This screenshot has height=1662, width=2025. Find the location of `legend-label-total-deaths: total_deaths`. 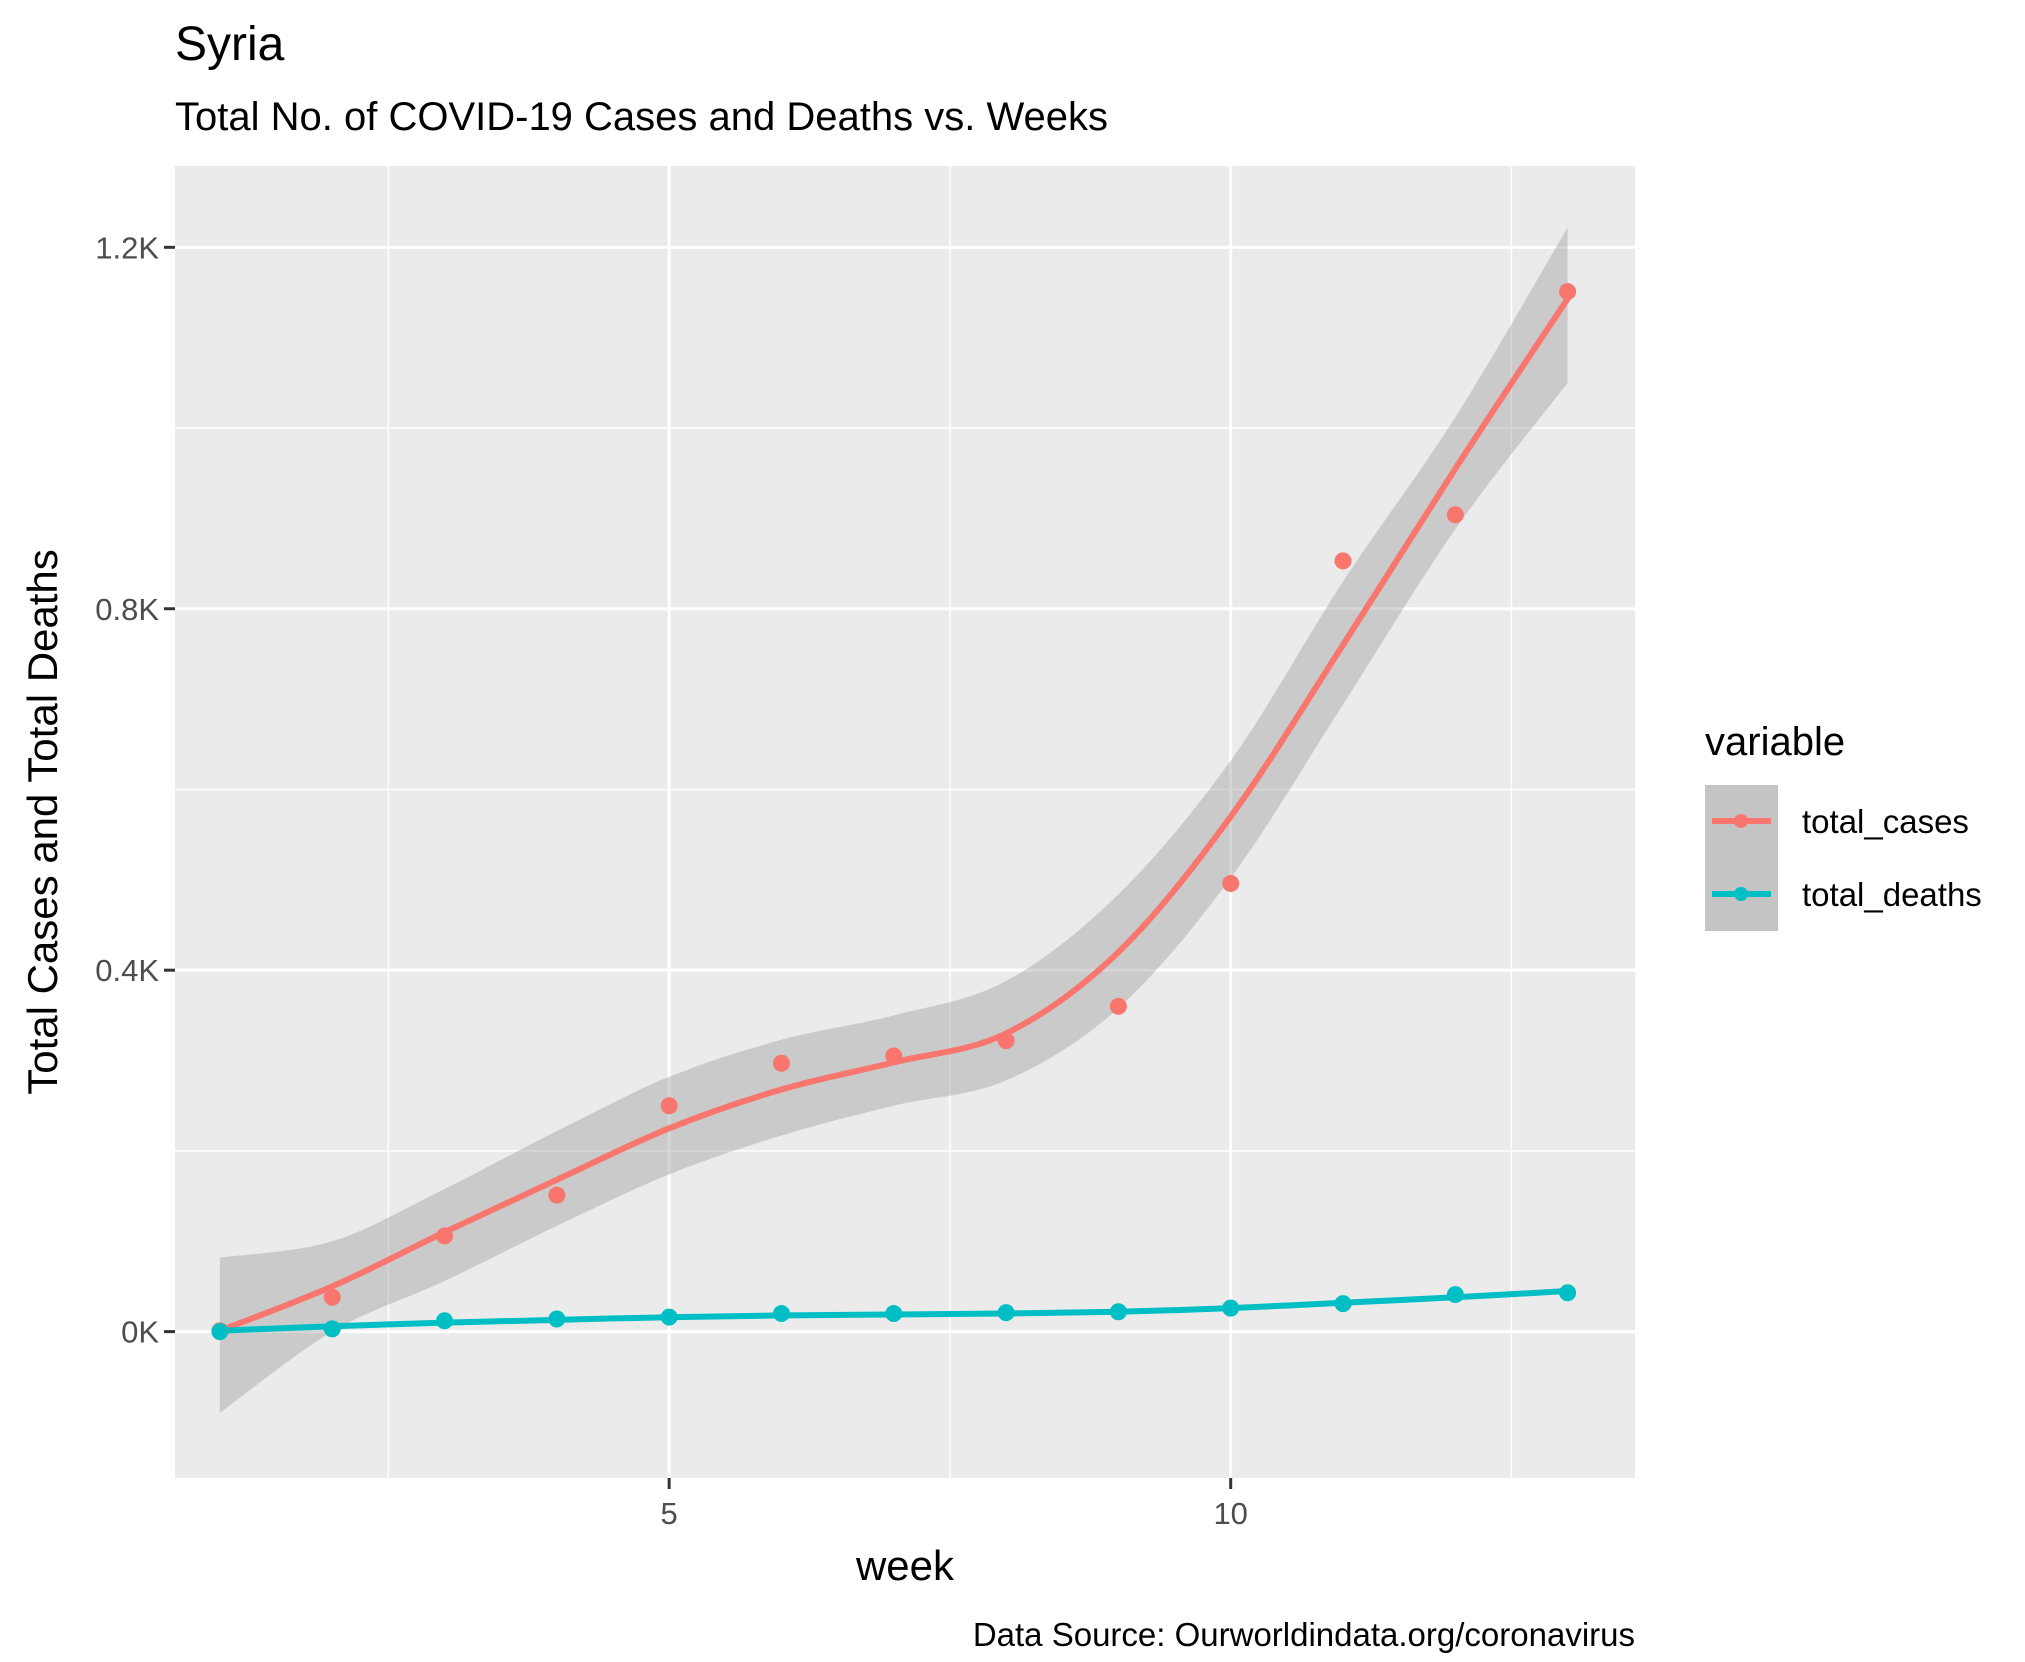

legend-label-total-deaths: total_deaths is located at coordinates (1892, 894).